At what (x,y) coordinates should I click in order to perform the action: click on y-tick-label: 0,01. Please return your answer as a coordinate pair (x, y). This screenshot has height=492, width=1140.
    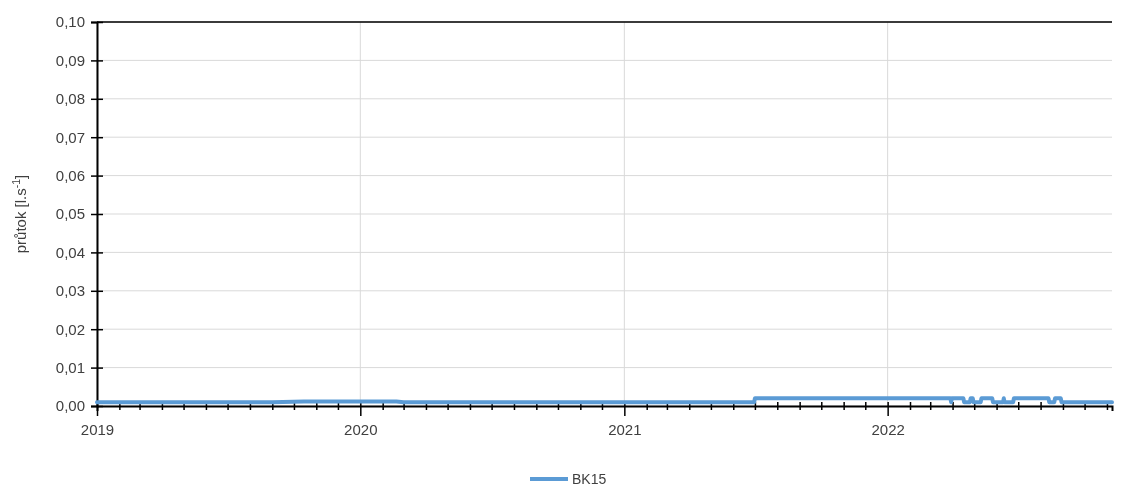
    Looking at the image, I should click on (70, 367).